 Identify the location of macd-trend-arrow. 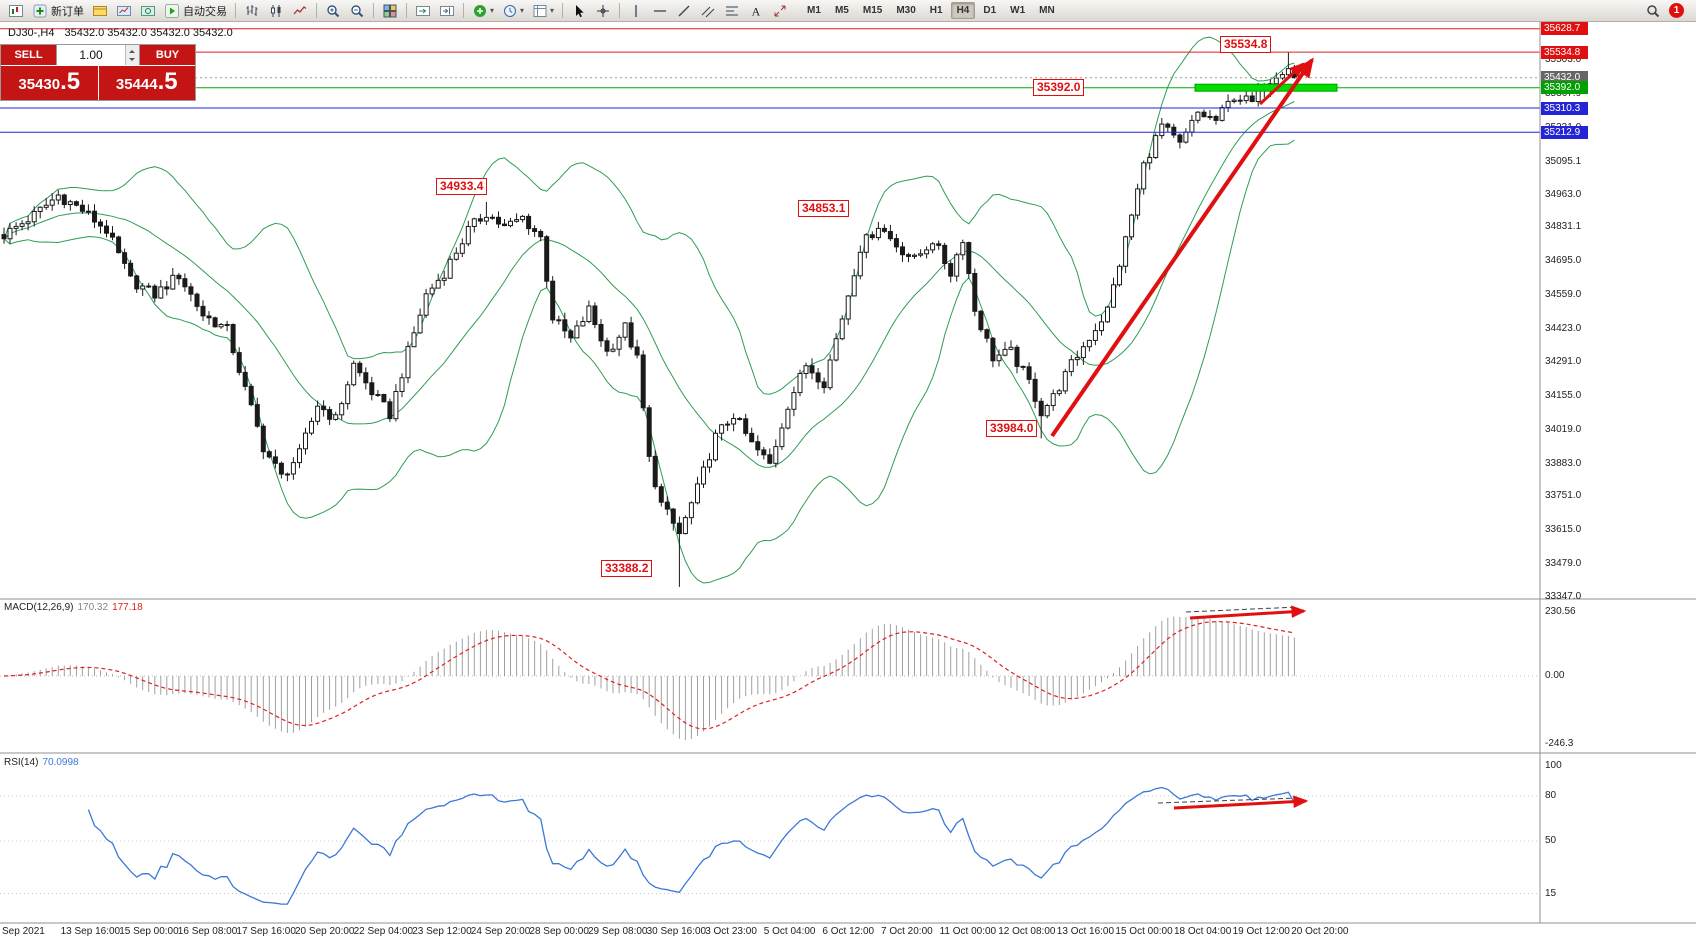
(1248, 612).